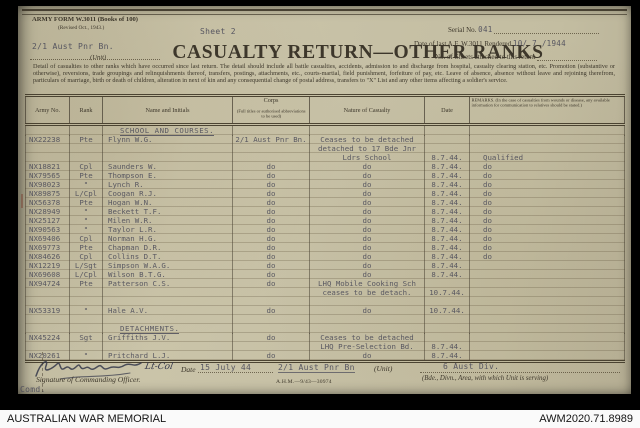 The width and height of the screenshot is (640, 428). Describe the element at coordinates (47, 265) in the screenshot. I see `cell-army: NX12219` at that location.